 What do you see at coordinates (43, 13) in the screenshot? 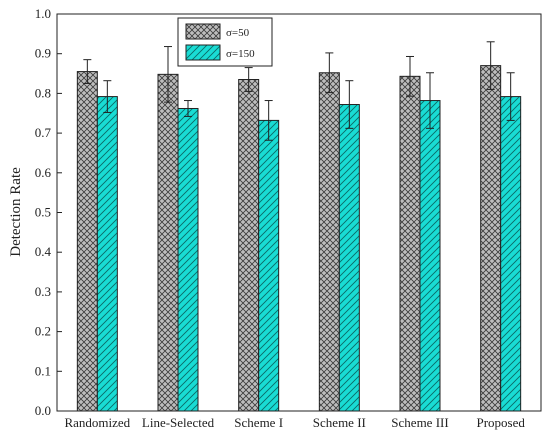
I see `y-tick-label: 1.0` at bounding box center [43, 13].